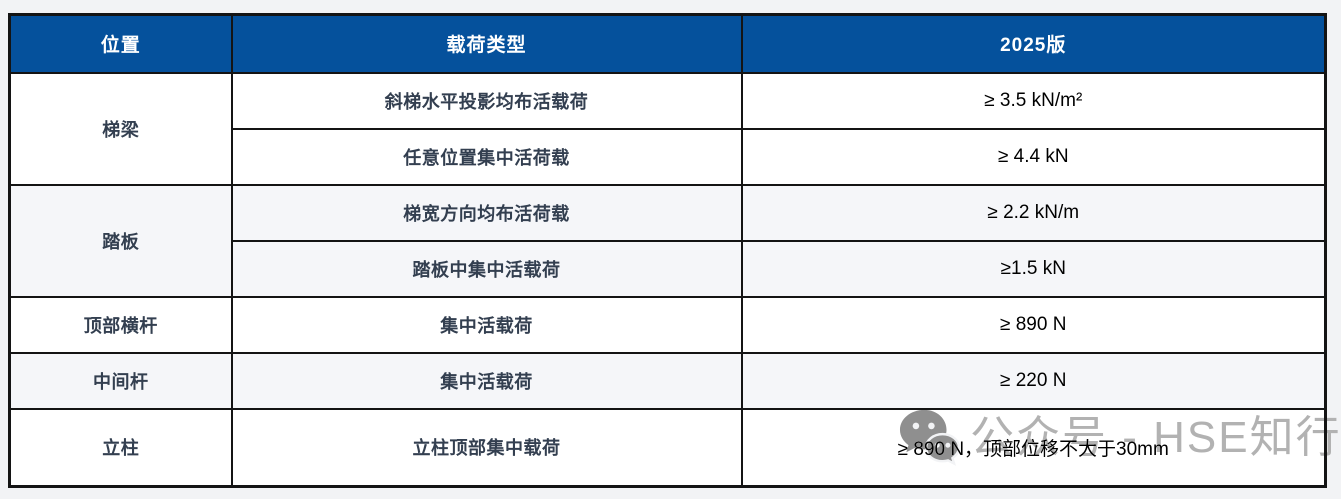  I want to click on header-row: 位置 载荷类型 2025版, so click(667, 43).